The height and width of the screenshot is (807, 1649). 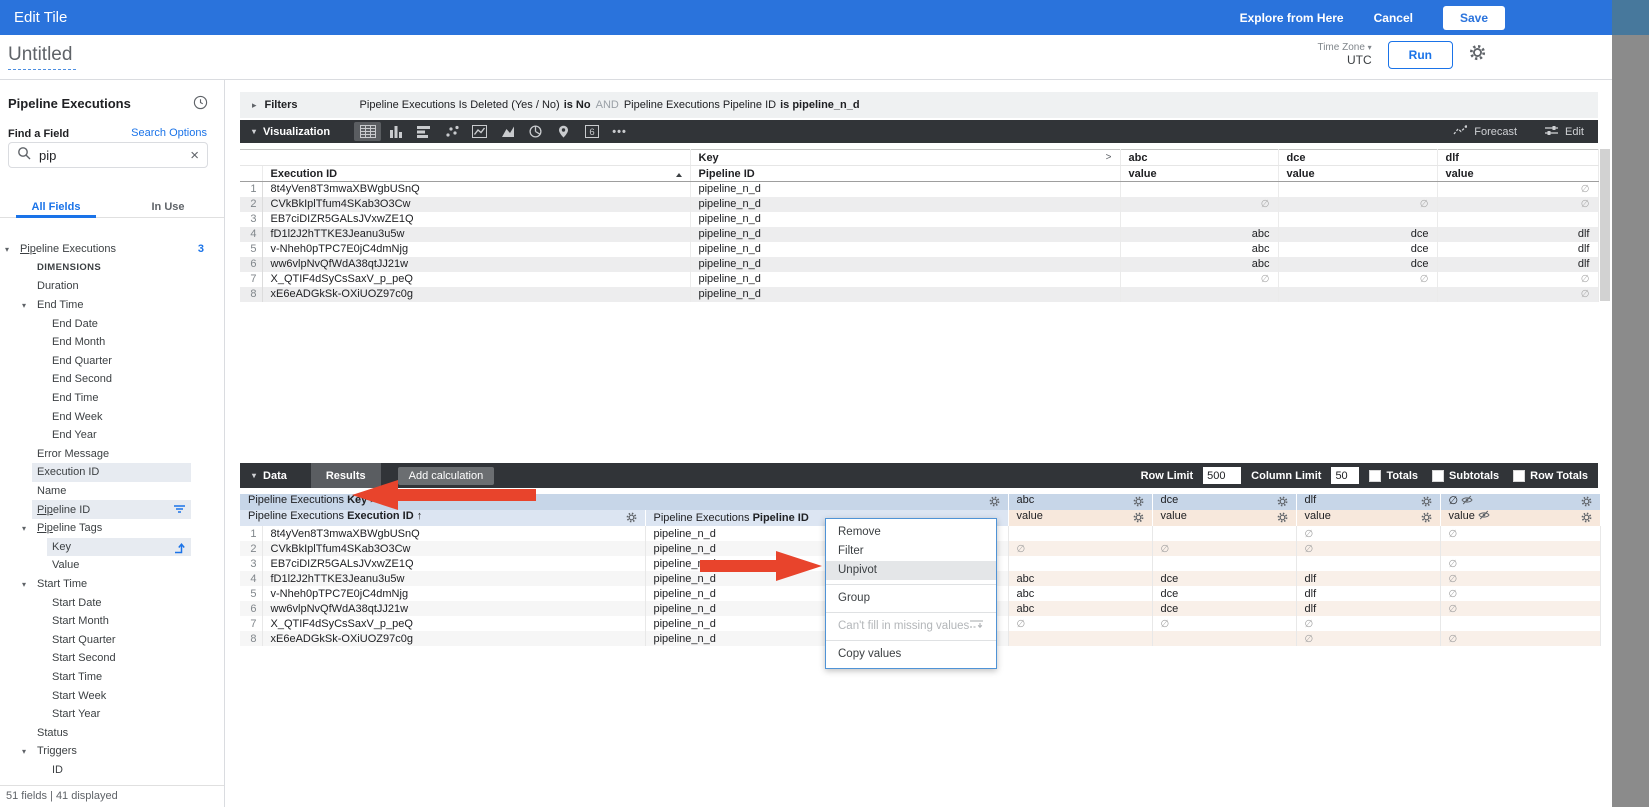 I want to click on viz-type-single-value-icon: 6, so click(x=591, y=131).